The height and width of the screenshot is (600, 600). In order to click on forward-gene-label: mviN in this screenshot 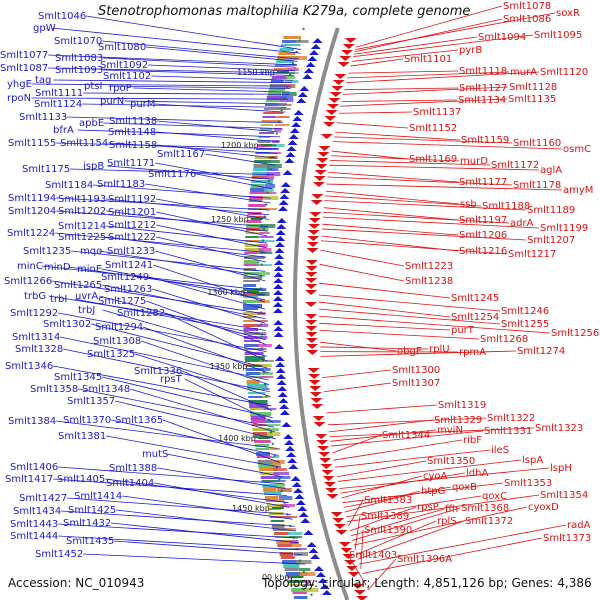, I will do `click(450, 430)`.